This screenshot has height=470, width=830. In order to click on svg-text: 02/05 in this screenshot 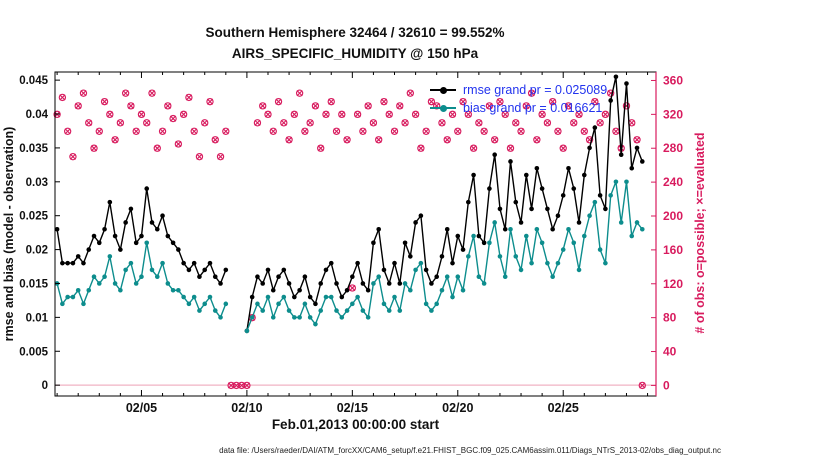, I will do `click(141, 408)`.